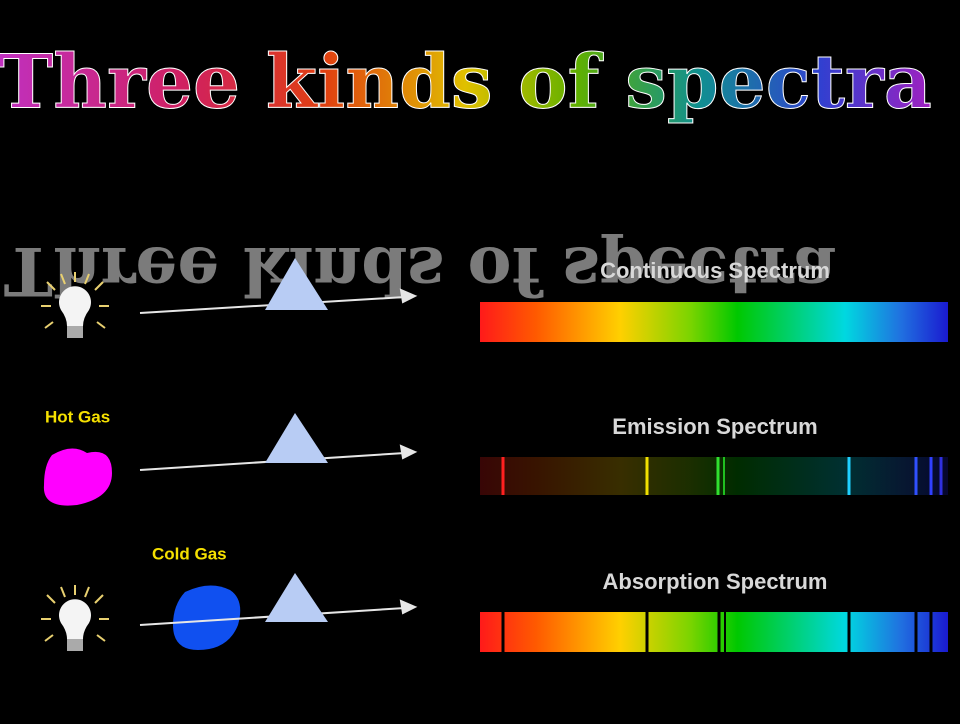 This screenshot has height=724, width=960. I want to click on spectrum-label: Absorption Spectrum, so click(715, 581).